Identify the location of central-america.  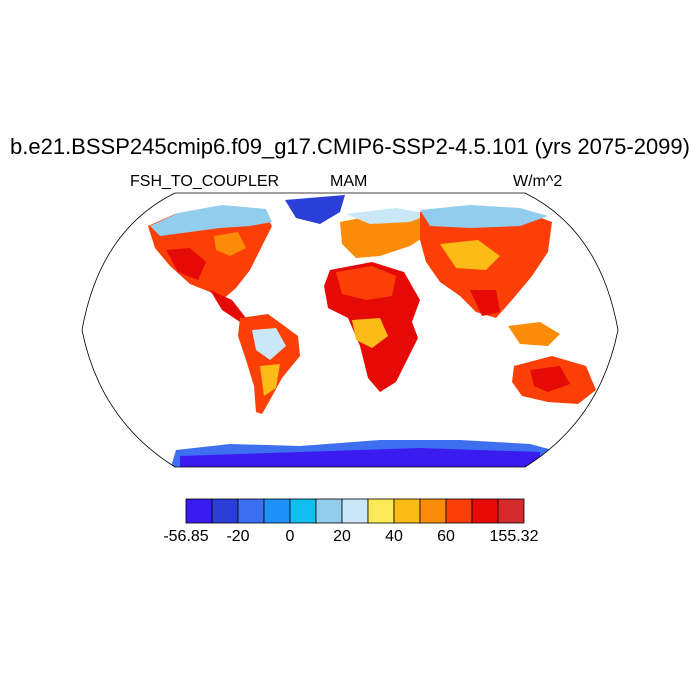
(228, 306).